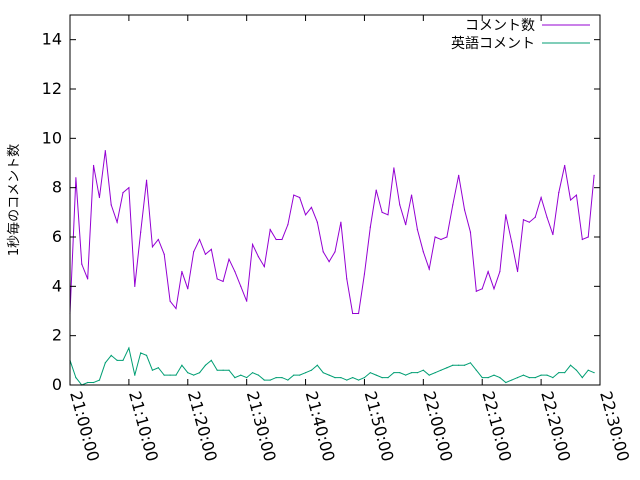 The image size is (640, 480). Describe the element at coordinates (500, 26) in the screenshot. I see `legend-label-1: コメント数` at that location.